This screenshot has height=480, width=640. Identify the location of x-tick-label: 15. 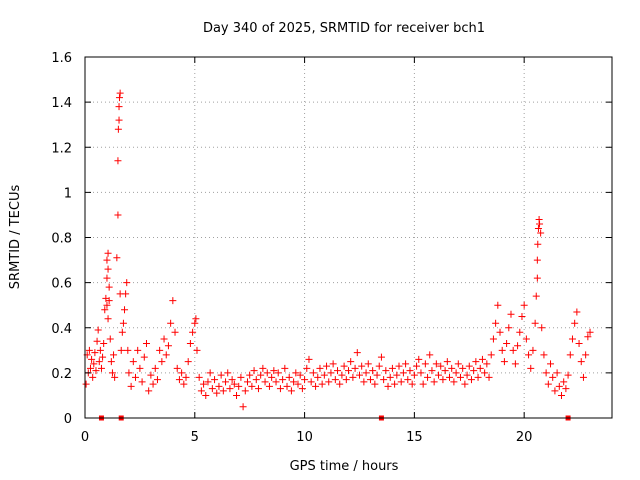
(414, 437).